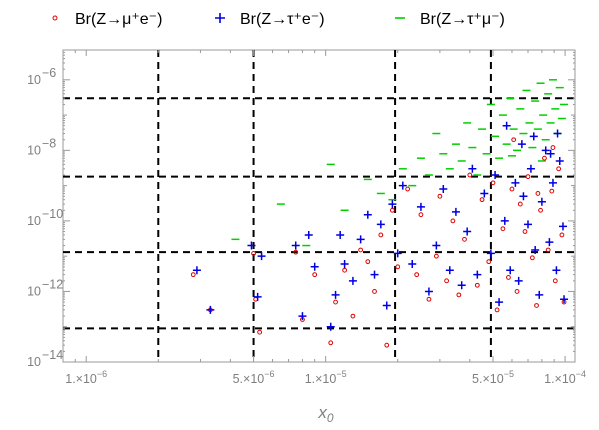 Image resolution: width=599 pixels, height=430 pixels. I want to click on x-axis-label: x0, so click(325, 414).